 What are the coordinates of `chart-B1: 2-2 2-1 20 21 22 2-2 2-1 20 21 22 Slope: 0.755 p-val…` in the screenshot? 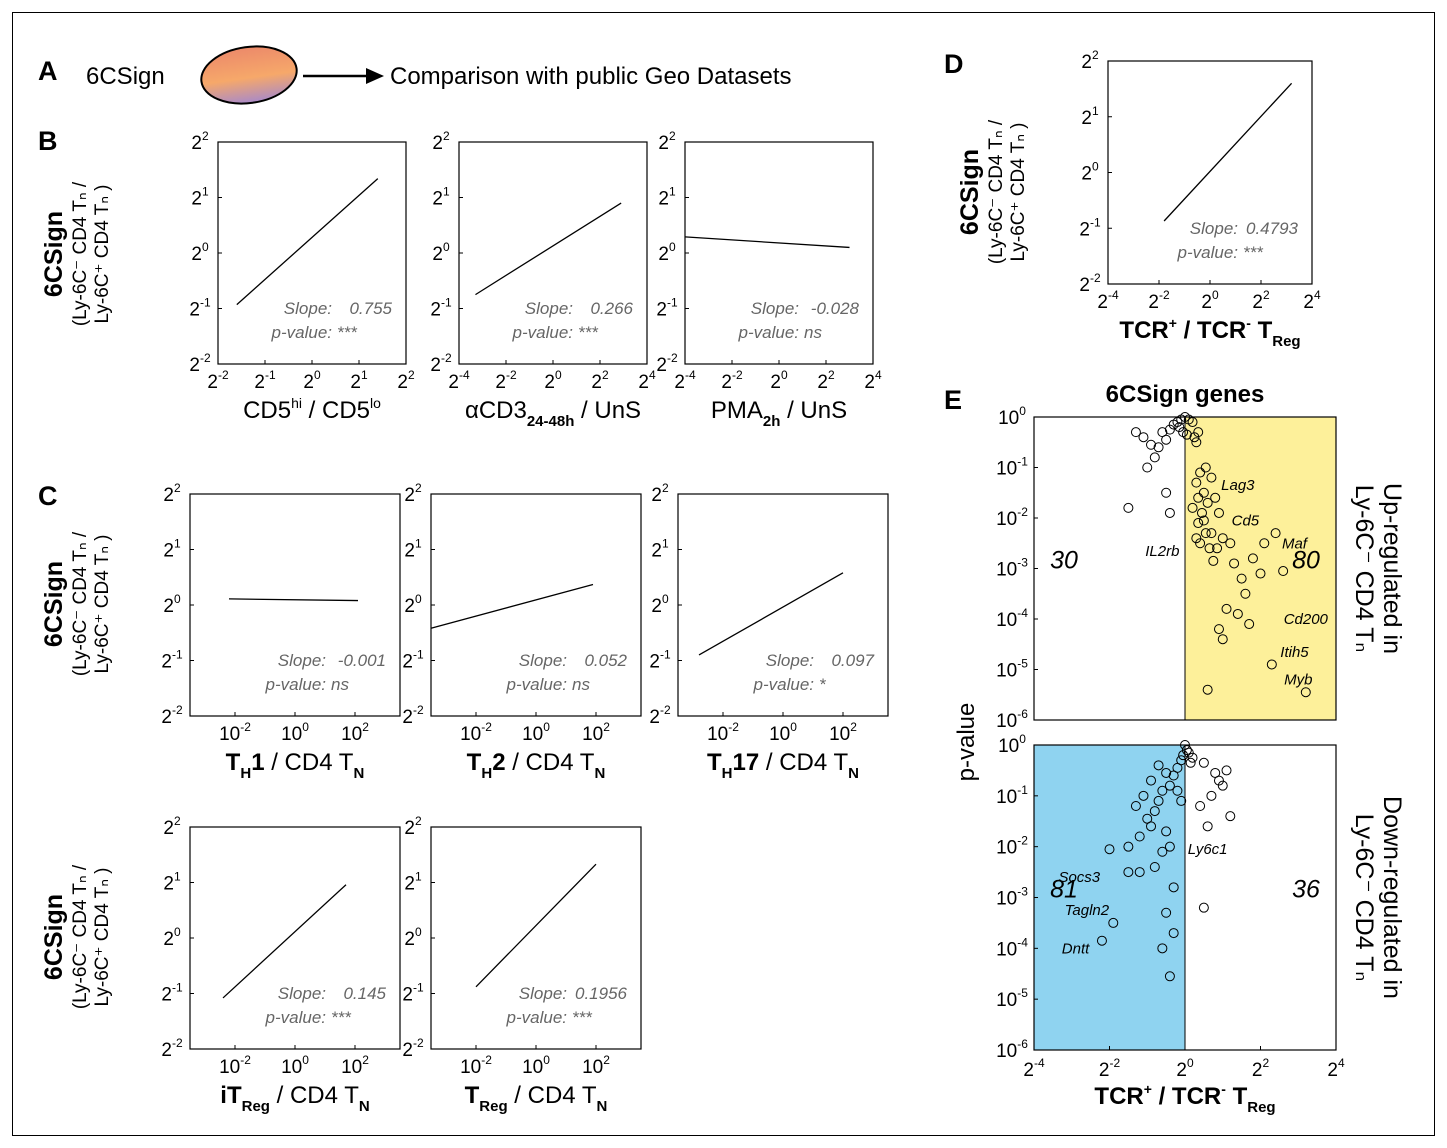 It's located at (302, 276).